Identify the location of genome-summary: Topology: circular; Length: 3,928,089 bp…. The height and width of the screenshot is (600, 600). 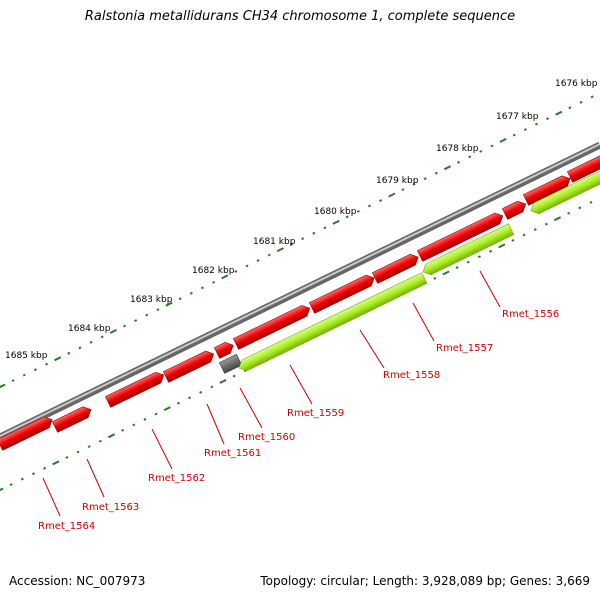
(425, 581).